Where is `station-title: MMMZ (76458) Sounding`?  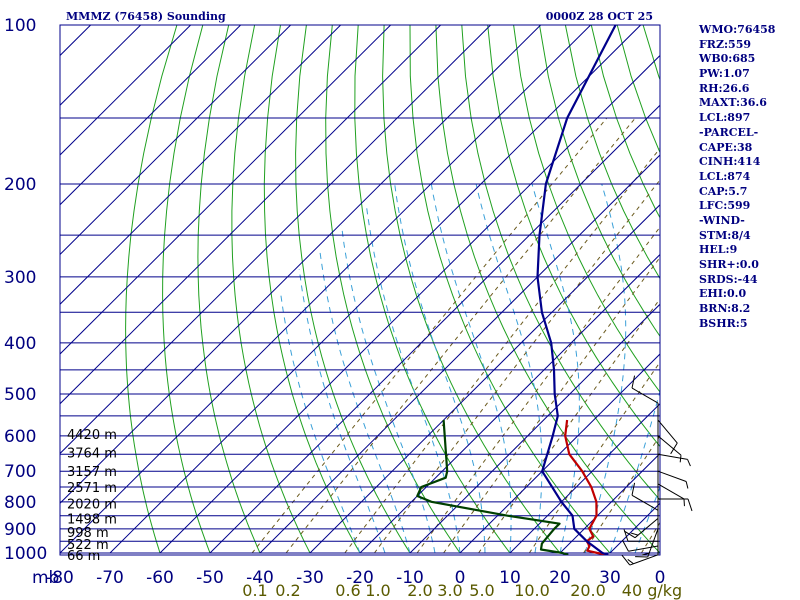 station-title: MMMZ (76458) Sounding is located at coordinates (146, 16).